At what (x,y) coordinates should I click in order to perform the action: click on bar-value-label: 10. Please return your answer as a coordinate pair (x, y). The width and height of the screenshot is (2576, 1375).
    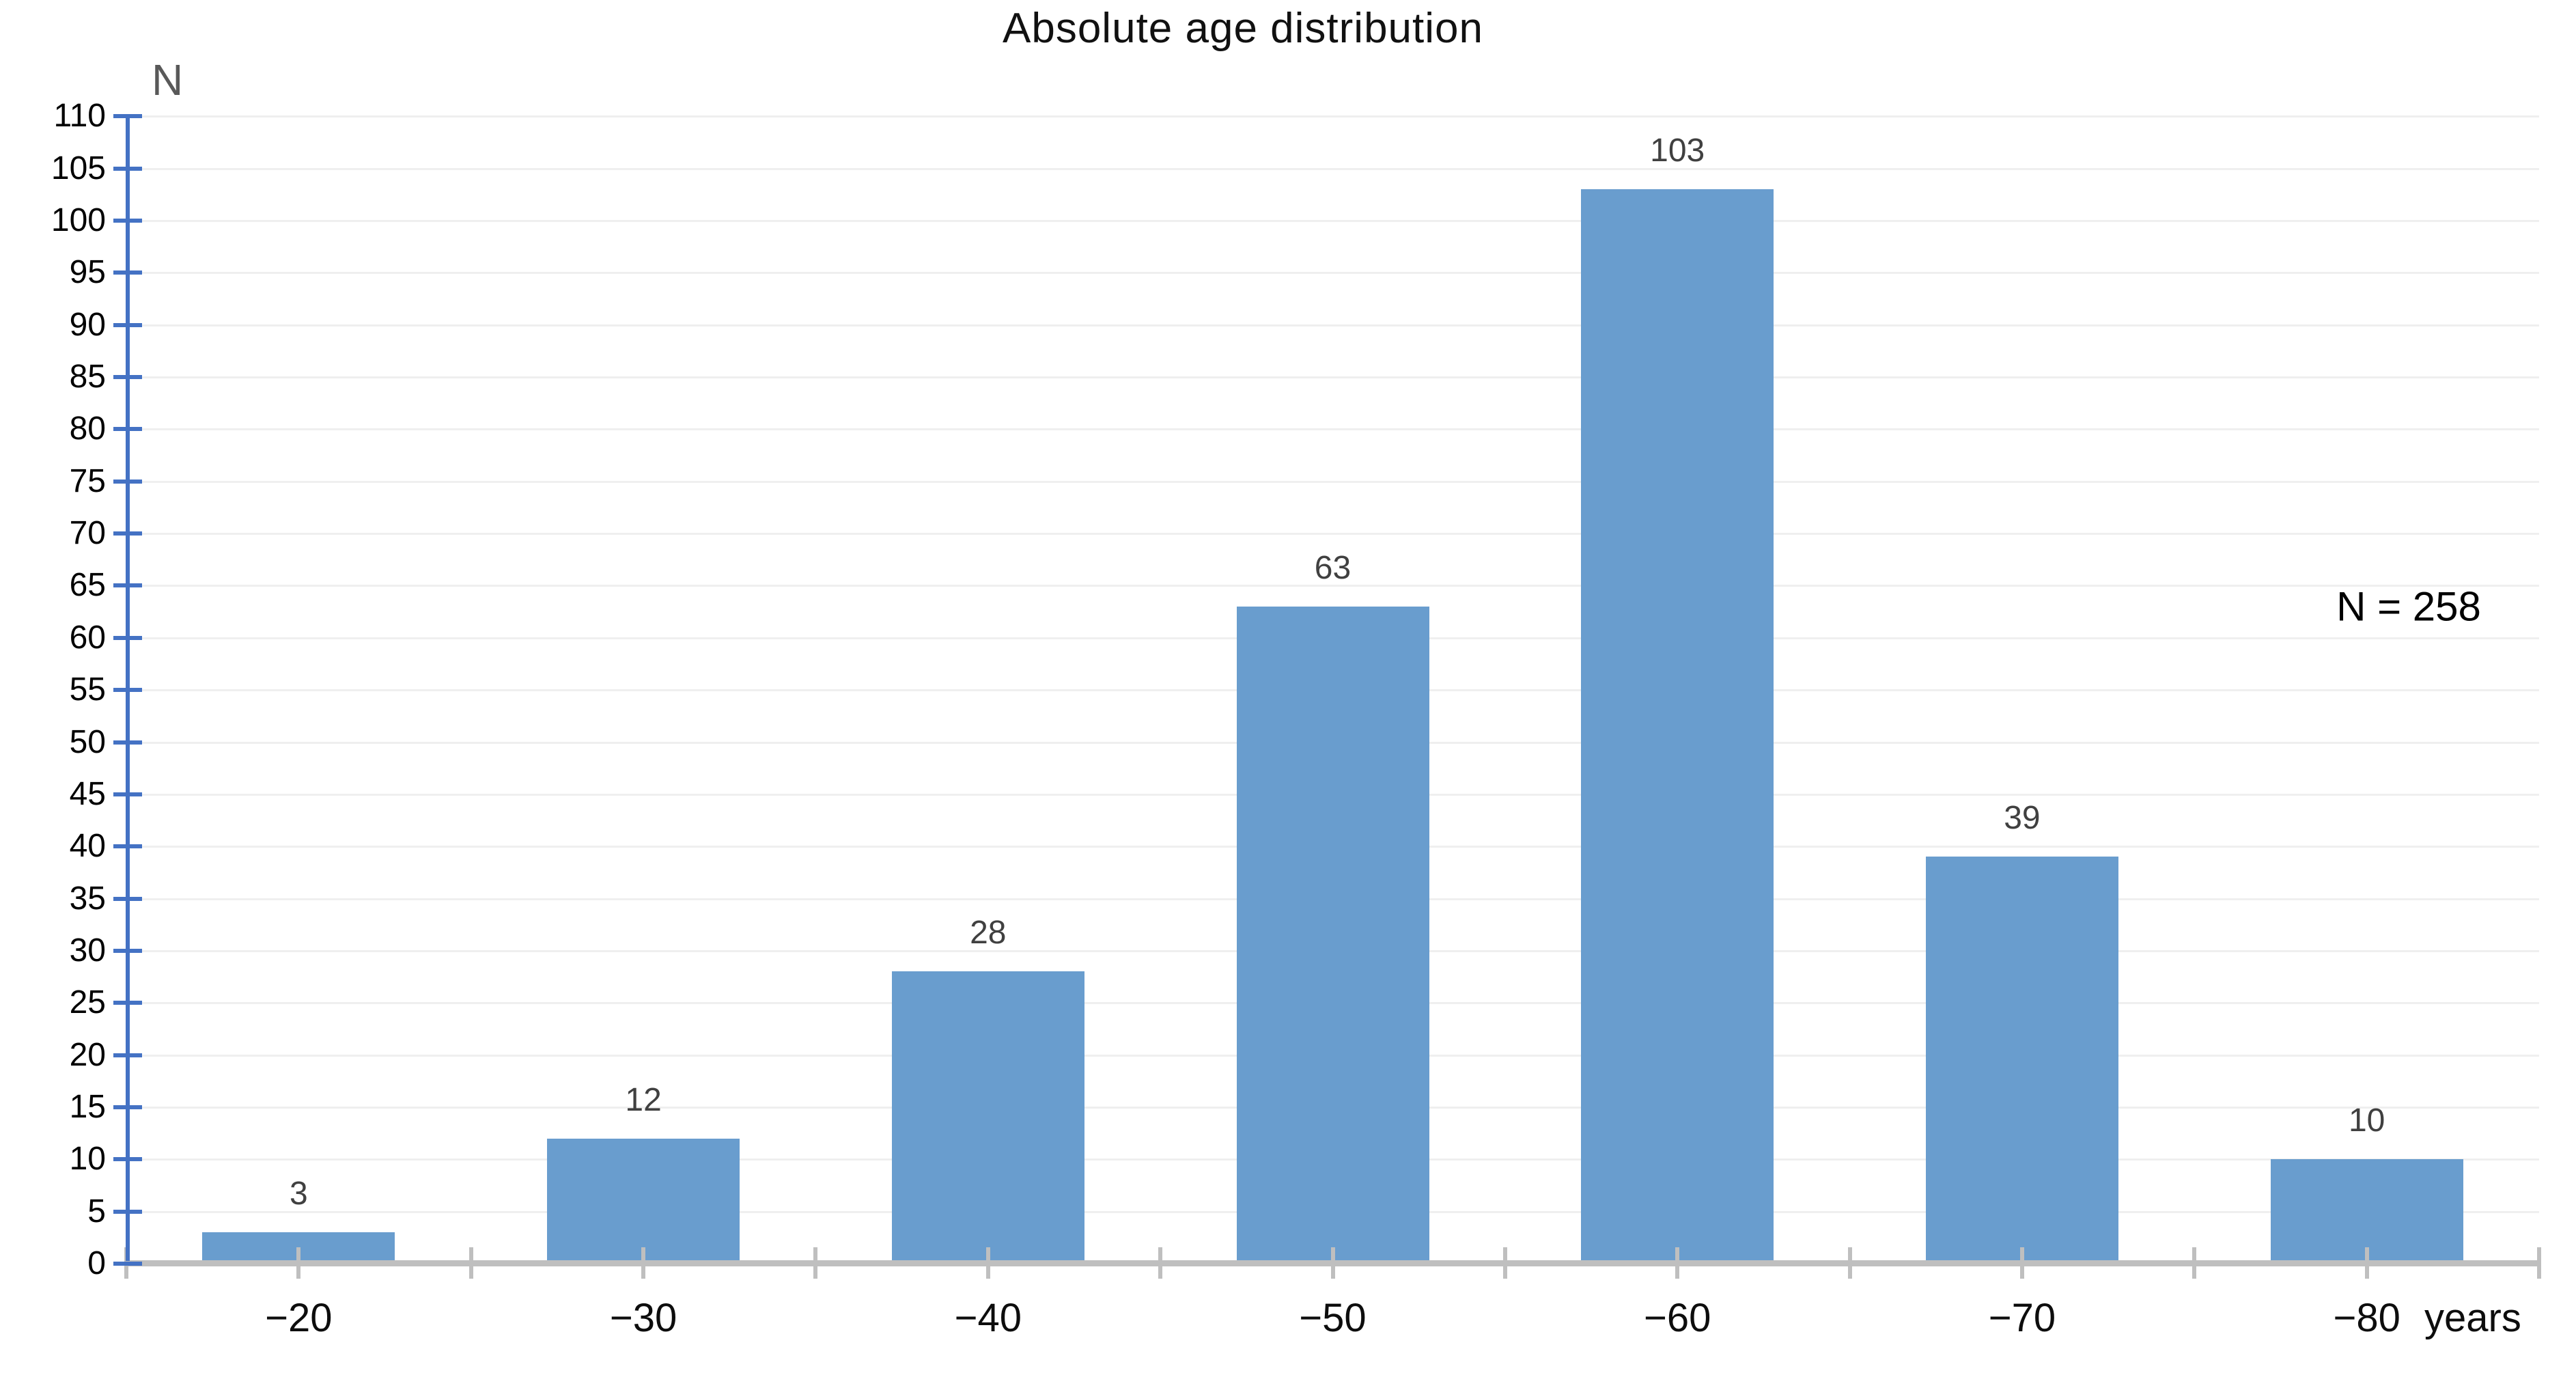
    Looking at the image, I should click on (2366, 1120).